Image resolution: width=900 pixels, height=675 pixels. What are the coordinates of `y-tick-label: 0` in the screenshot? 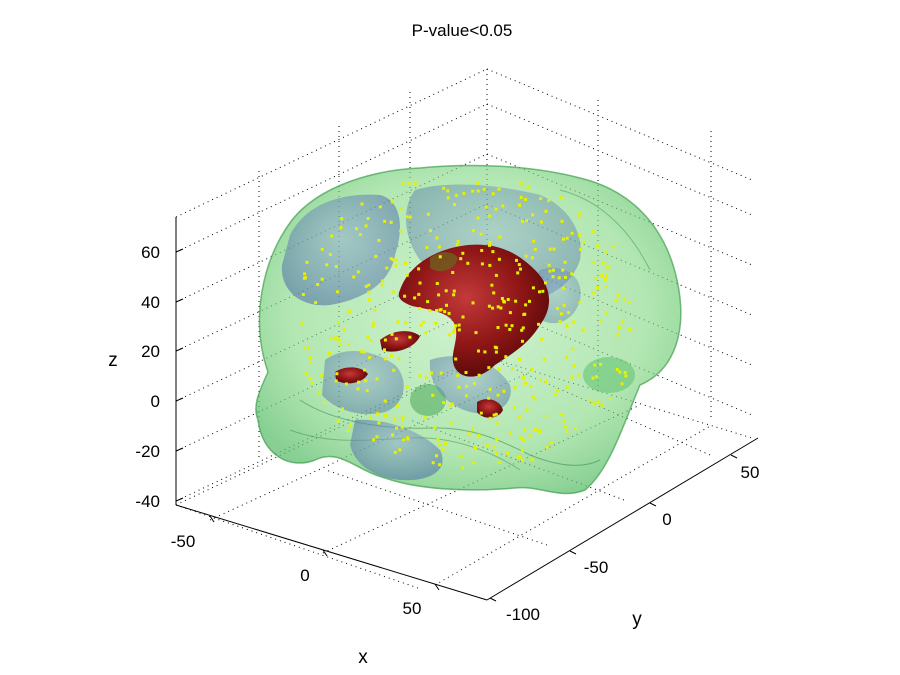 It's located at (666, 519).